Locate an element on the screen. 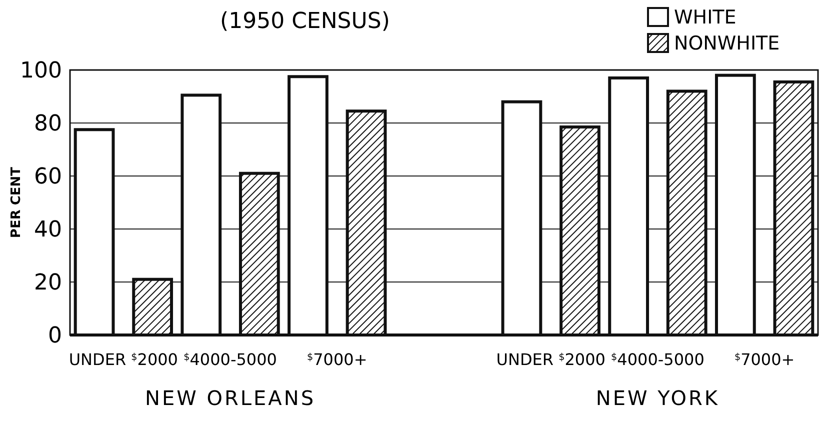 The image size is (838, 430). y-axis-title: PER CENT is located at coordinates (16, 202).